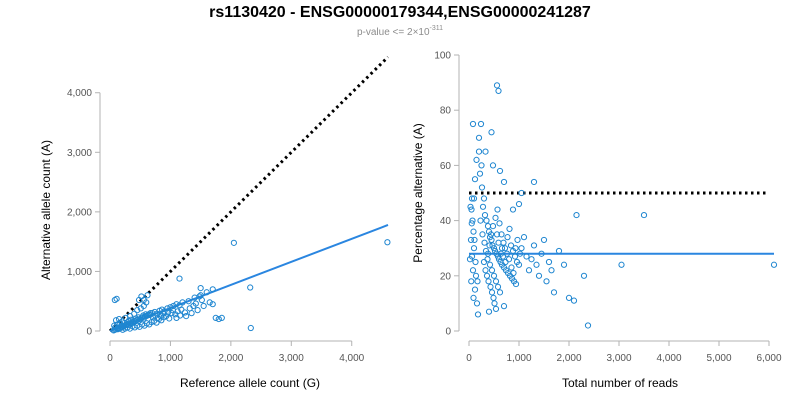  I want to click on left-x-axis-label: Reference allele count (G), so click(250, 383).